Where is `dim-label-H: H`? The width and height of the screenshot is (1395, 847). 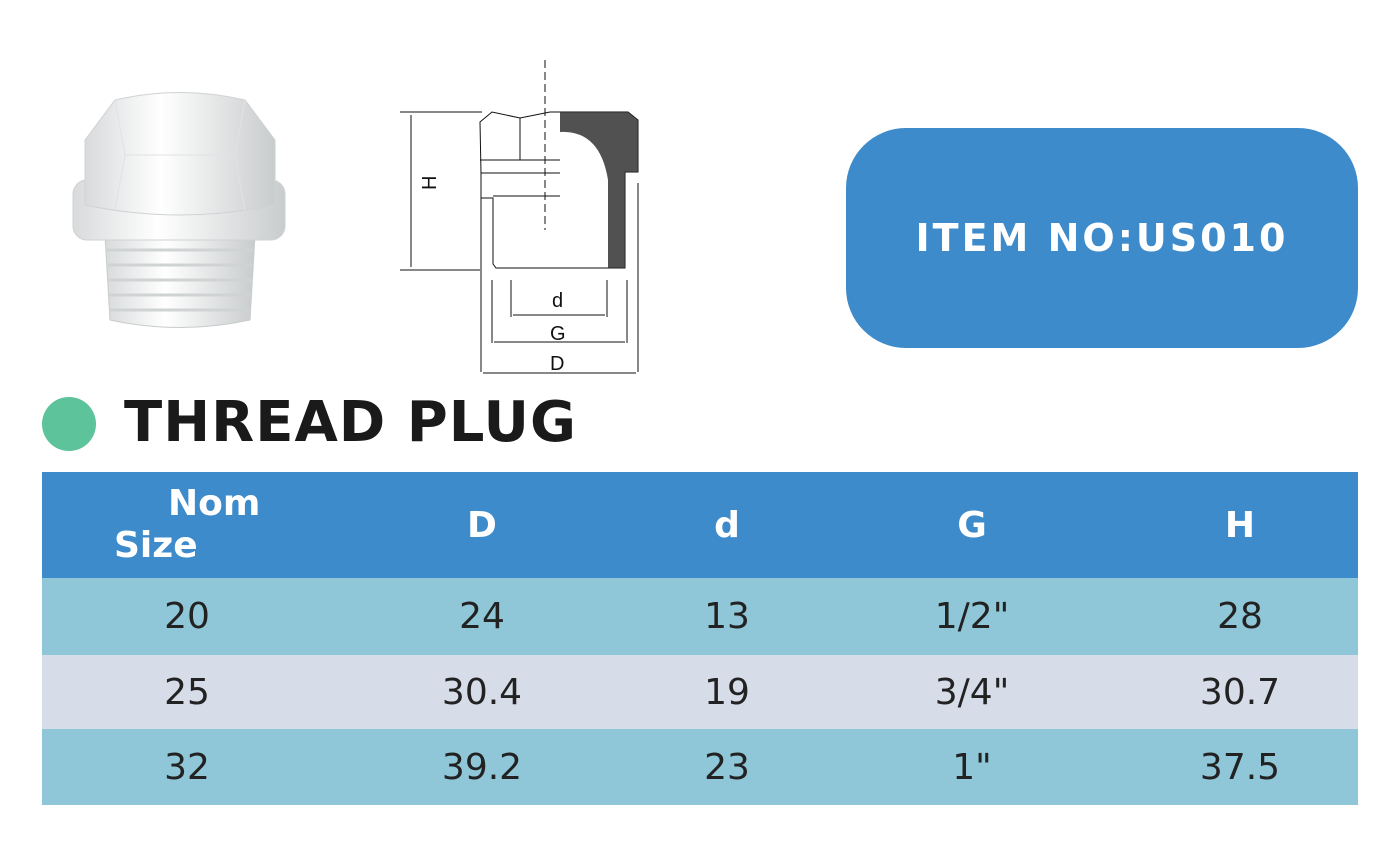 dim-label-H: H is located at coordinates (430, 183).